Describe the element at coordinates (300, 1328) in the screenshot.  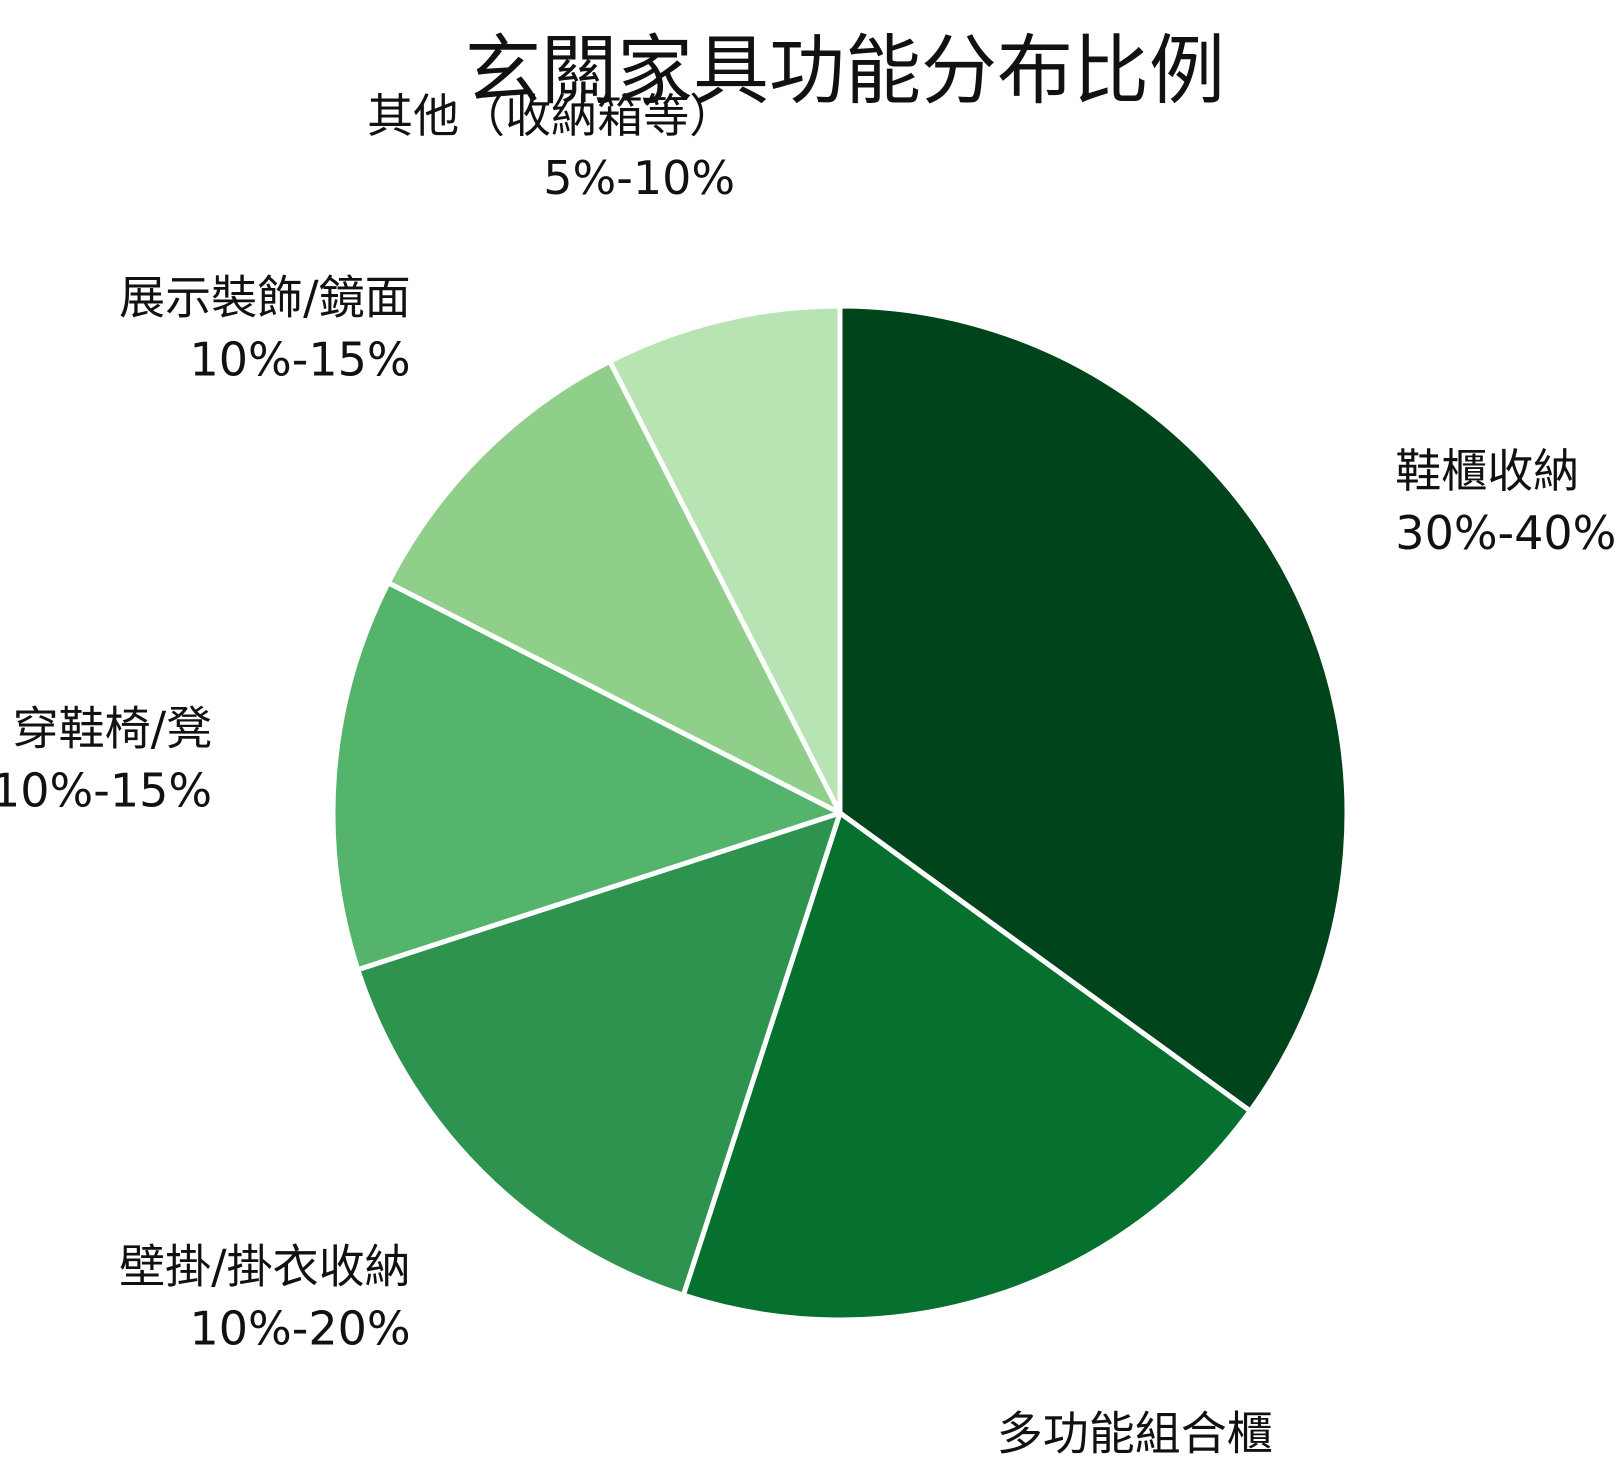
I see `slice-value-label: 10%-20%` at that location.